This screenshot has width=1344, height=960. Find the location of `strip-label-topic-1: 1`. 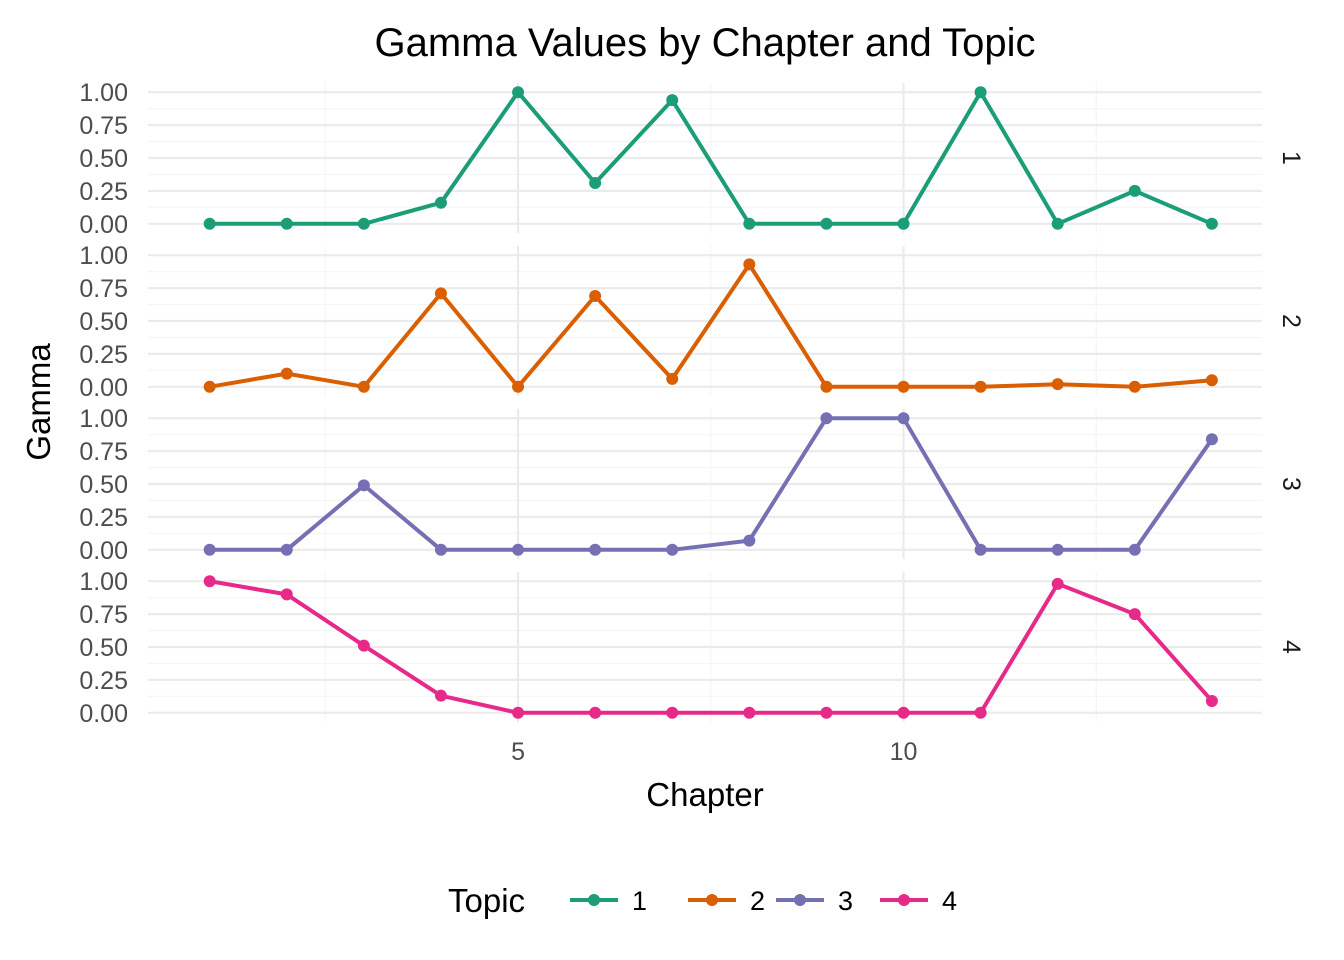

strip-label-topic-1: 1 is located at coordinates (1291, 158).